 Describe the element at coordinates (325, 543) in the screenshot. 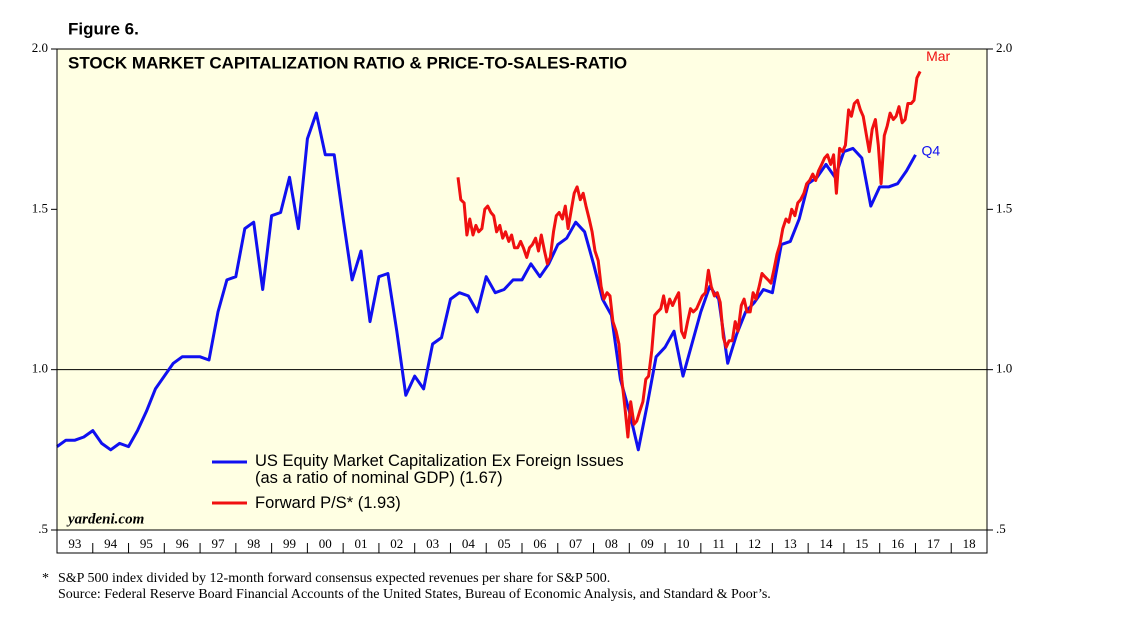

I see `x-tick-label: 00` at that location.